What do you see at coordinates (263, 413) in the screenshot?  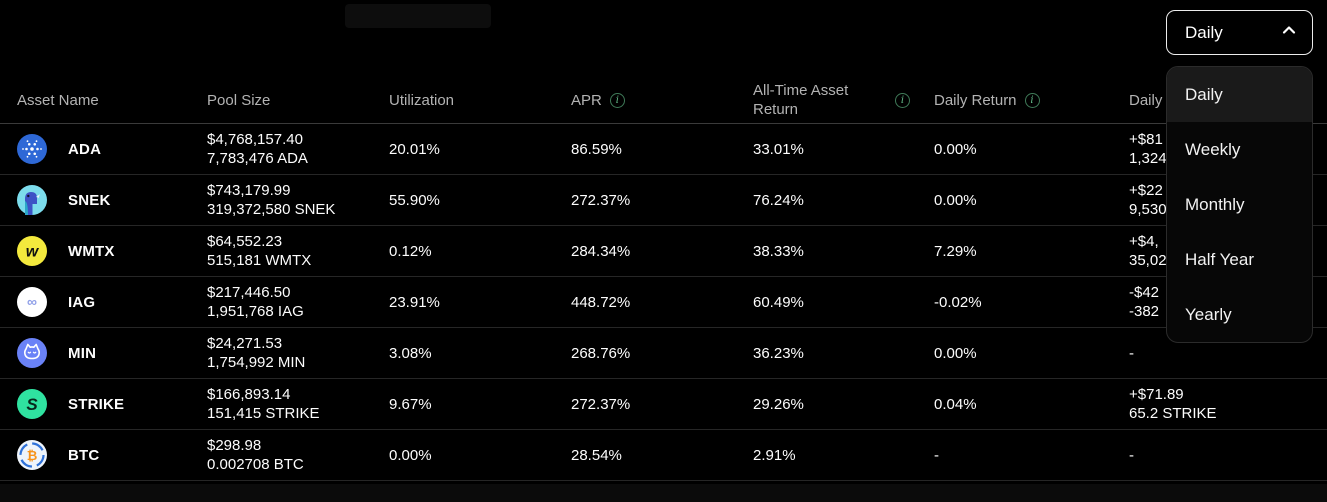 I see `pool-token-value: 151,415 STRIKE` at bounding box center [263, 413].